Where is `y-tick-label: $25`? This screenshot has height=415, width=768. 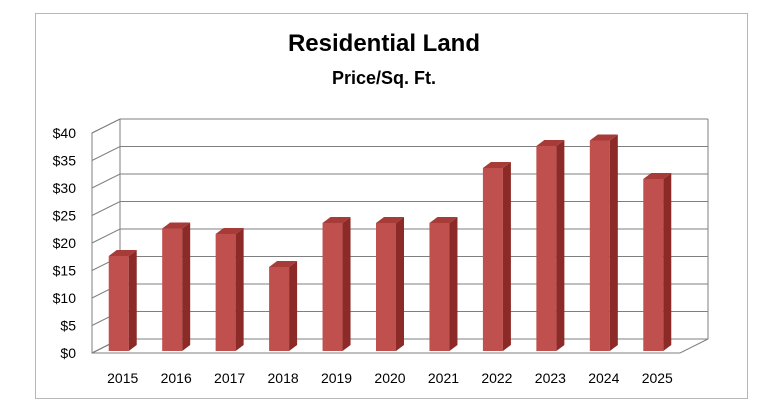 y-tick-label: $25 is located at coordinates (65, 216).